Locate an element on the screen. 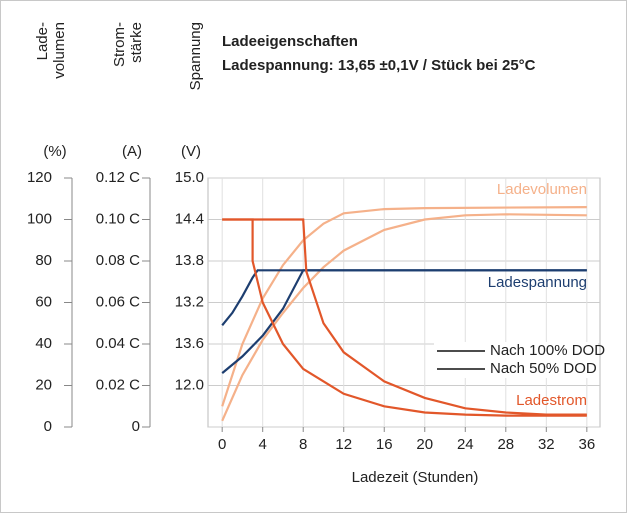 The width and height of the screenshot is (627, 513). y3-tick-label: 12.0 is located at coordinates (189, 384).